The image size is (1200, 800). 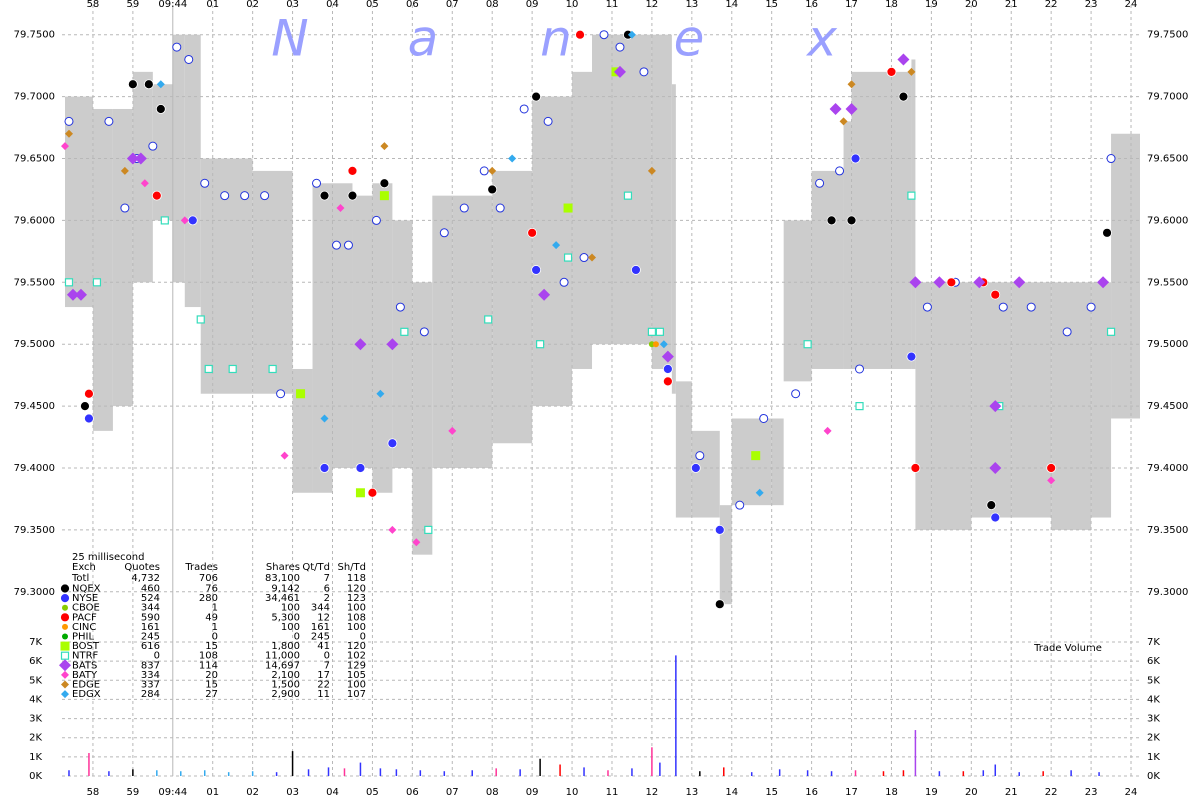 What do you see at coordinates (351, 567) in the screenshot?
I see `table-header: Sh/Td` at bounding box center [351, 567].